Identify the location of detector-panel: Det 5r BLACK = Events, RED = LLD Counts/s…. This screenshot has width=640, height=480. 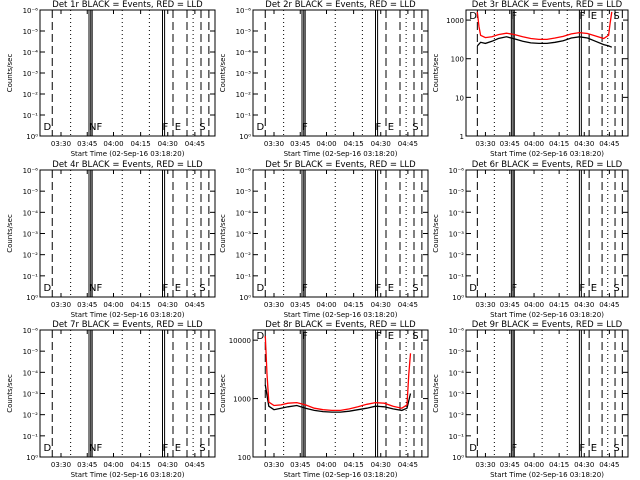
(324, 239).